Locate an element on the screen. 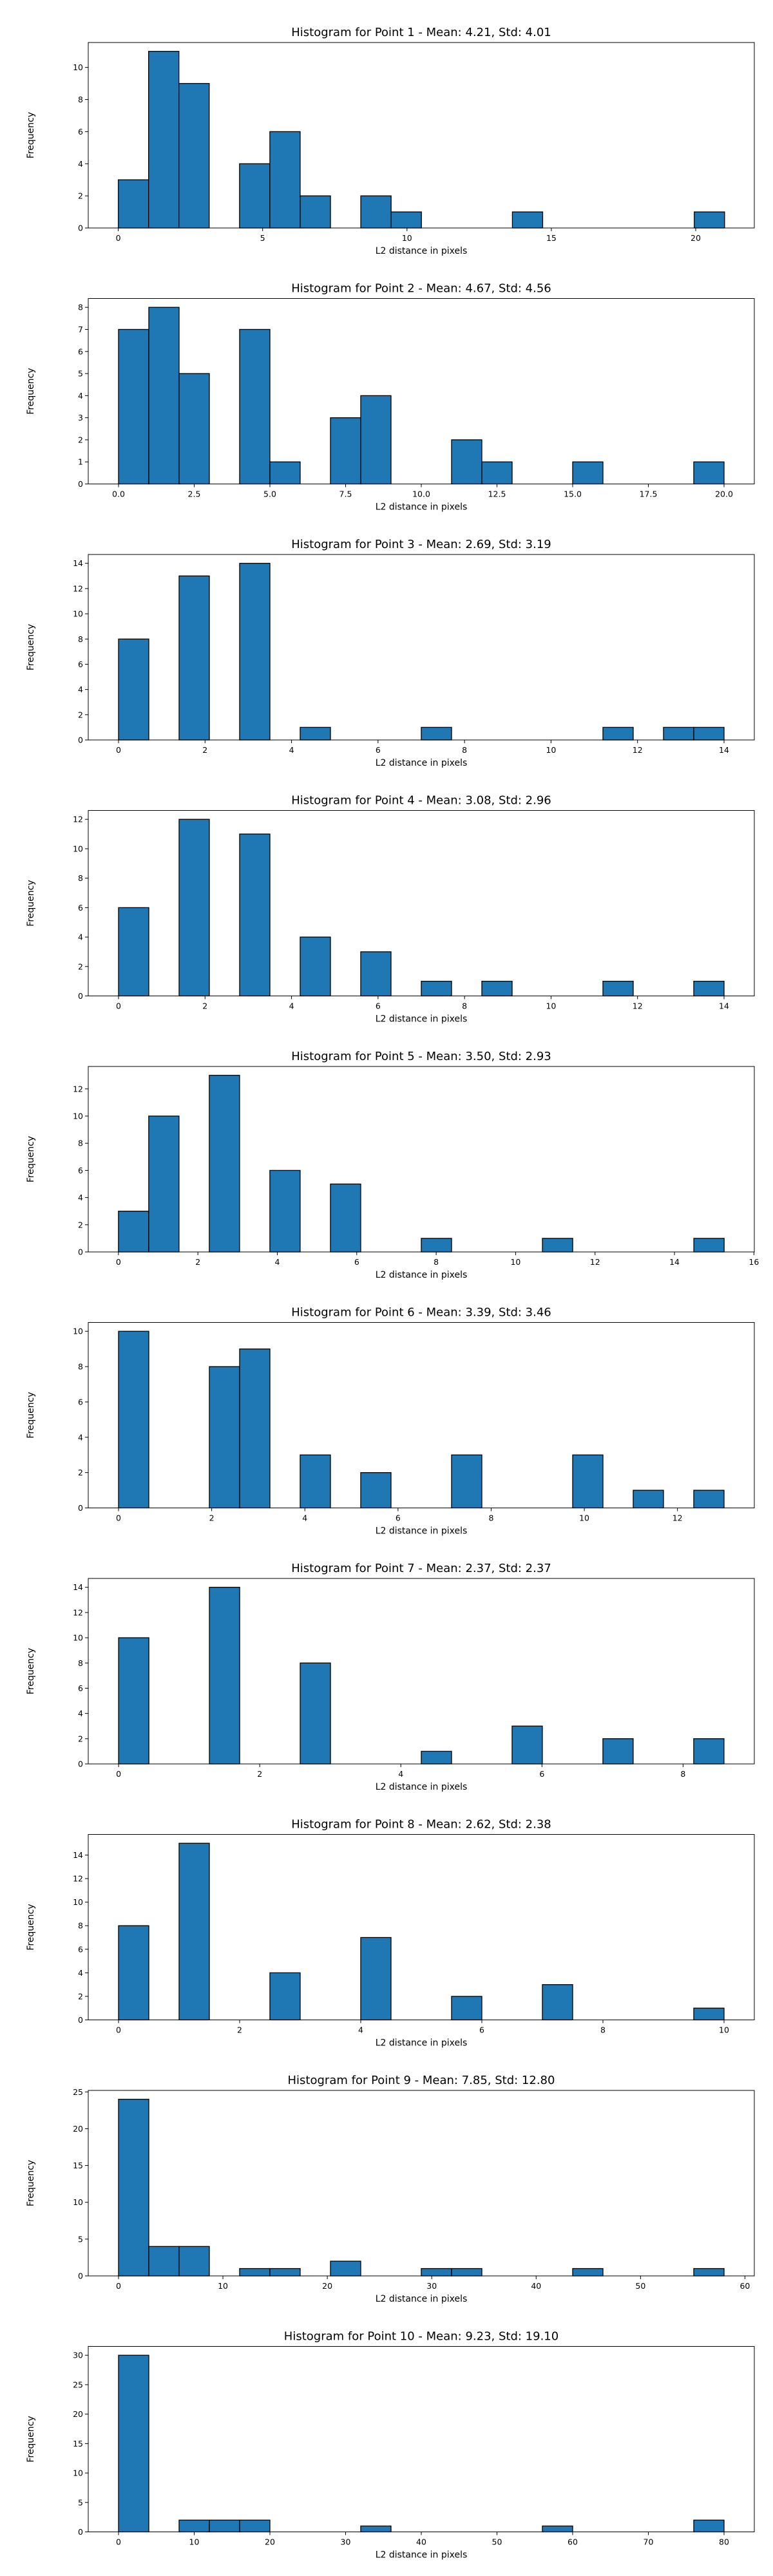 The width and height of the screenshot is (773, 2576). x-tick-label: 5.0 is located at coordinates (269, 494).